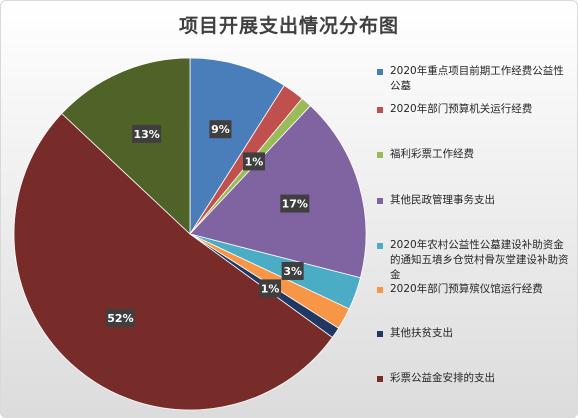 Image resolution: width=578 pixels, height=418 pixels. I want to click on legend-label: 其他扶贫支出, so click(421, 333).